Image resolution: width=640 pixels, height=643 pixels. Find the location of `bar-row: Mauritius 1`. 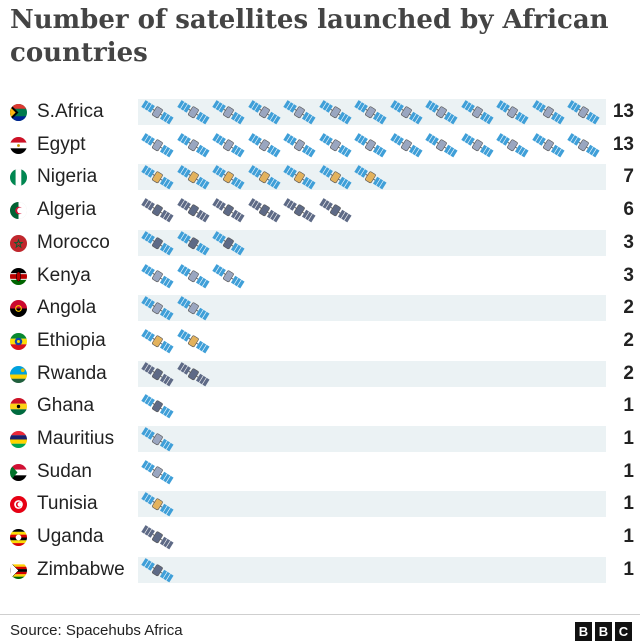

bar-row: Mauritius 1 is located at coordinates (320, 439).